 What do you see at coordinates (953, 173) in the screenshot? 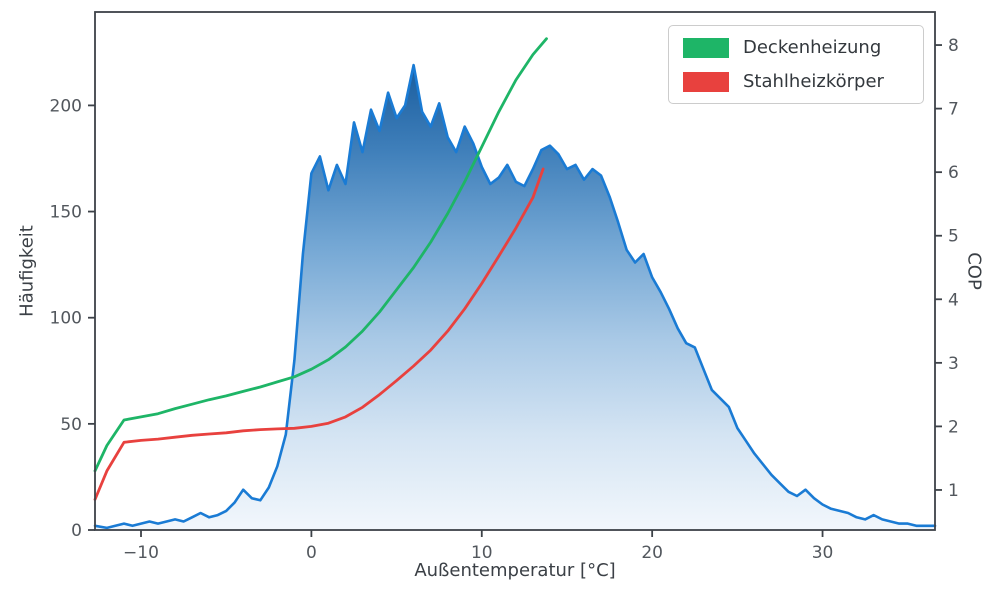
I see `y-right-tick-label: 6` at bounding box center [953, 173].